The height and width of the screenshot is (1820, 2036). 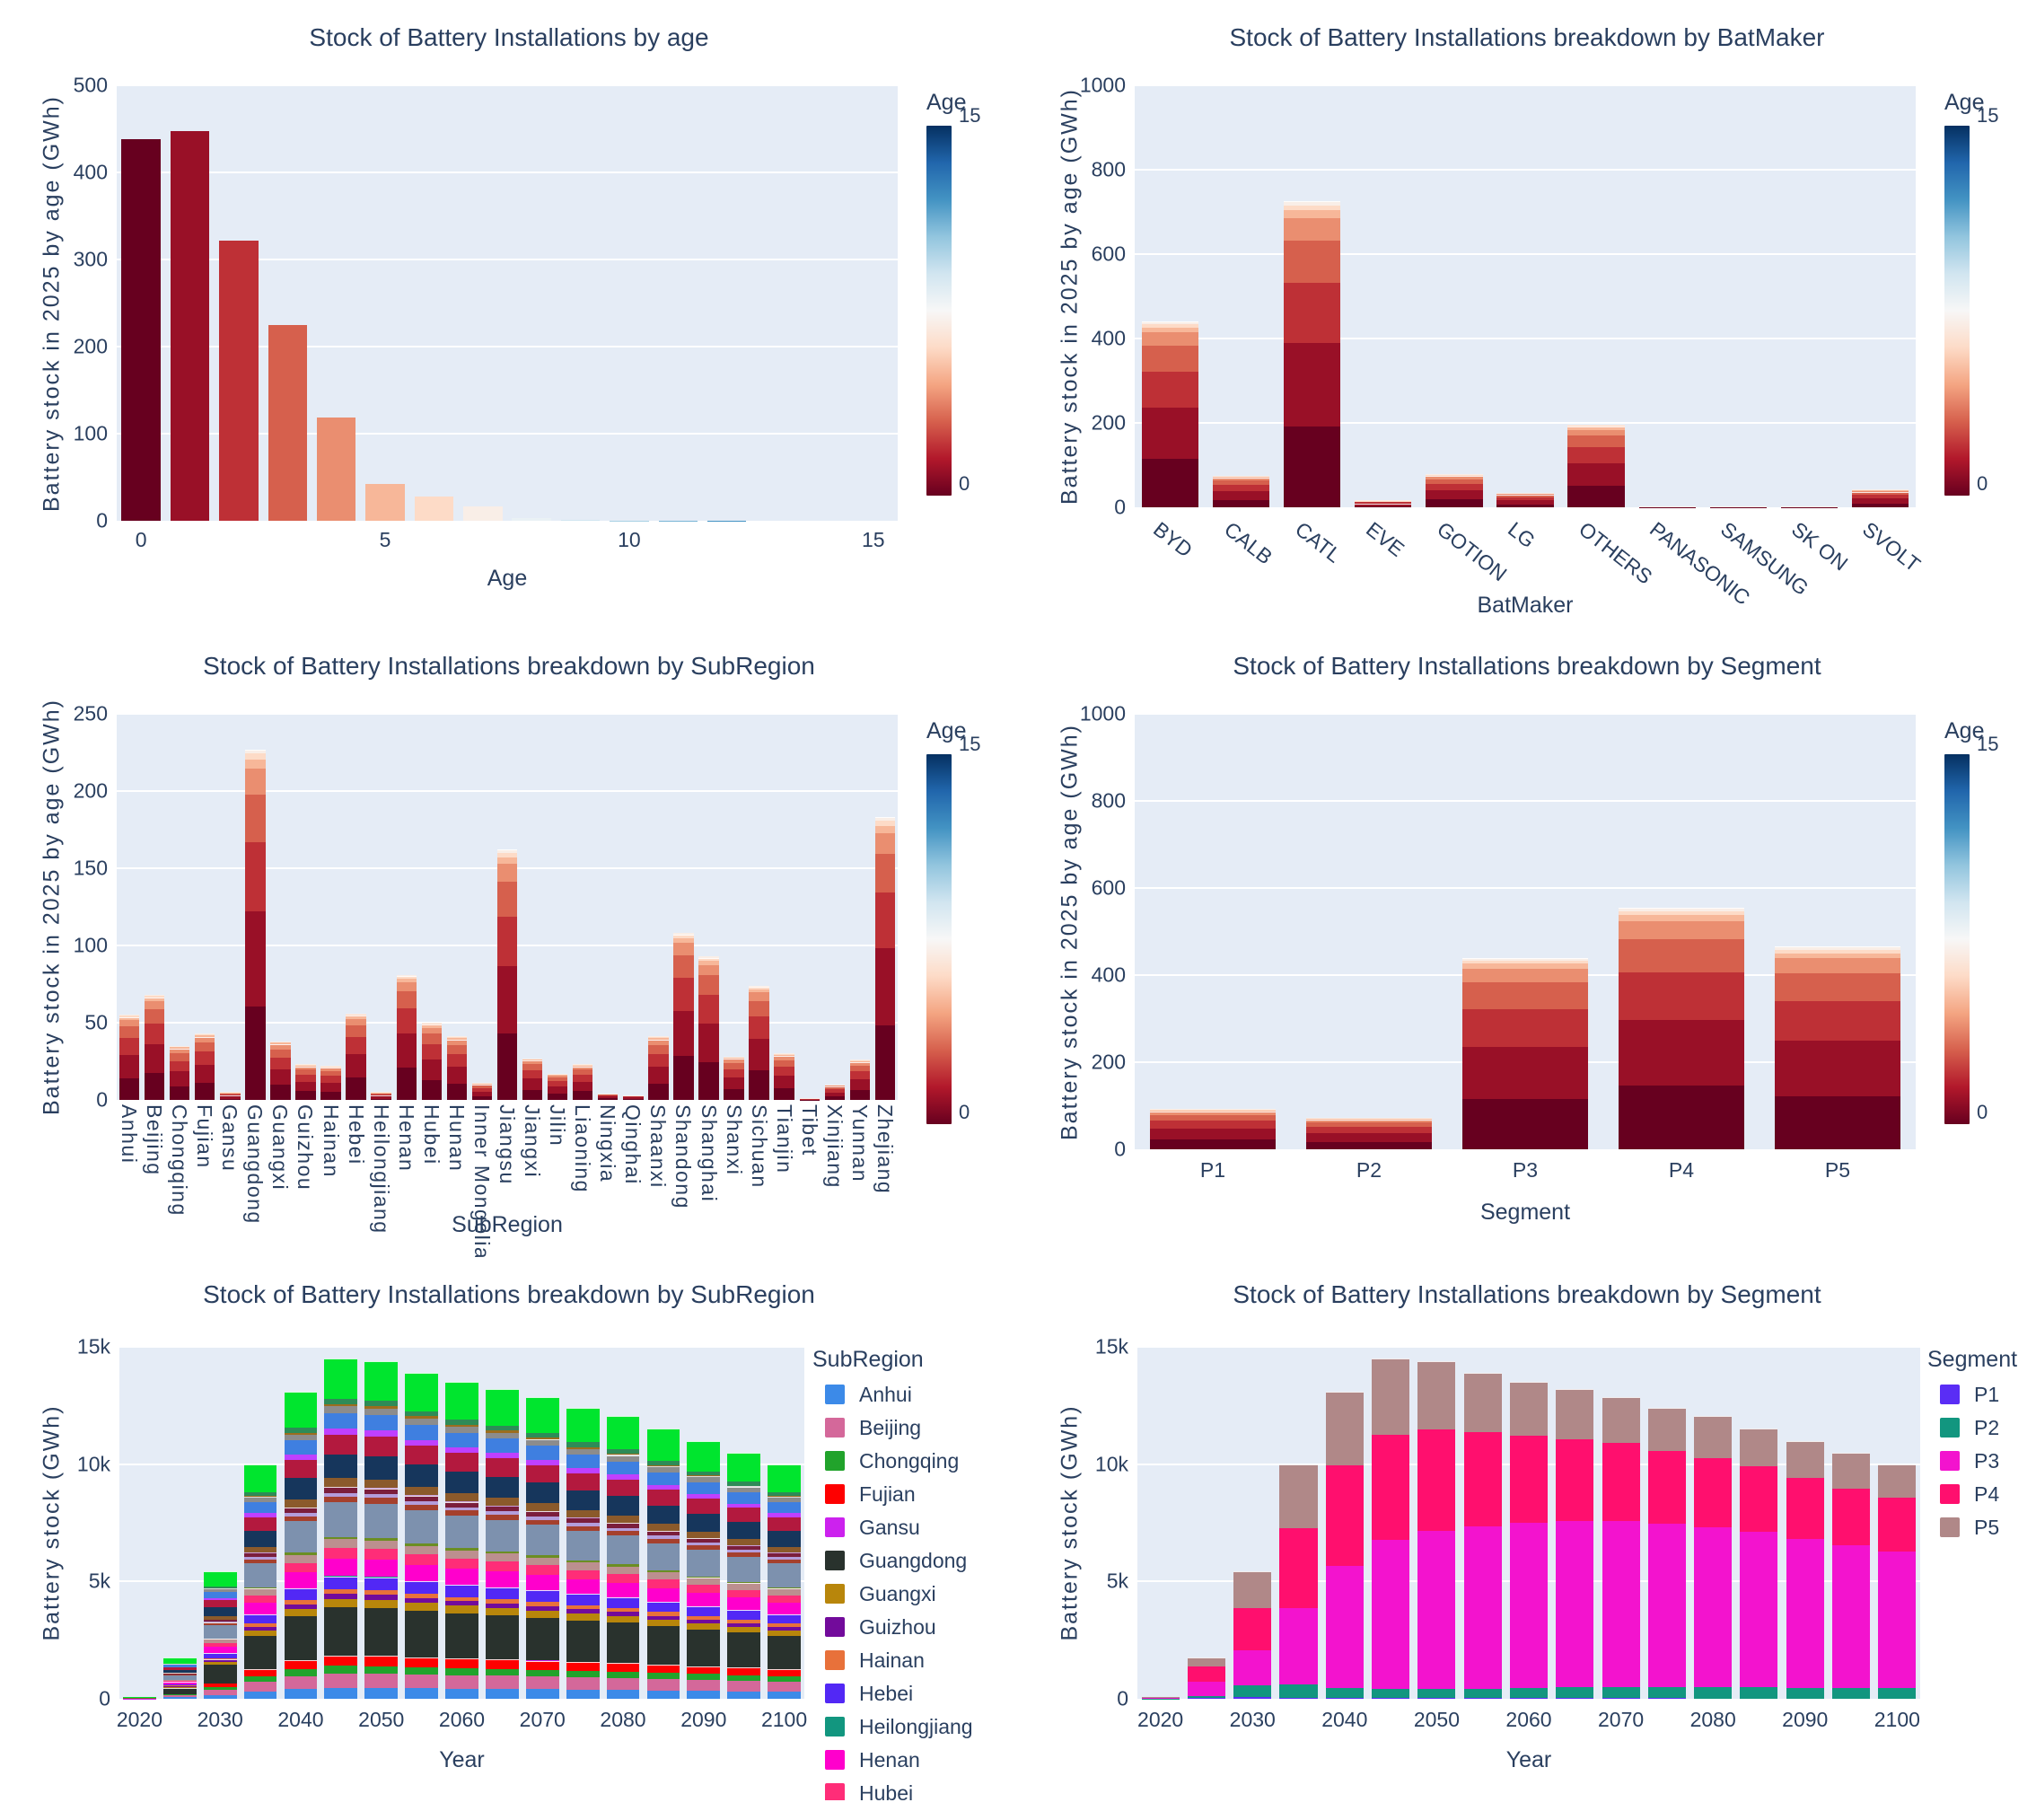 What do you see at coordinates (1972, 1427) in the screenshot?
I see `legend-item-p2: P2` at bounding box center [1972, 1427].